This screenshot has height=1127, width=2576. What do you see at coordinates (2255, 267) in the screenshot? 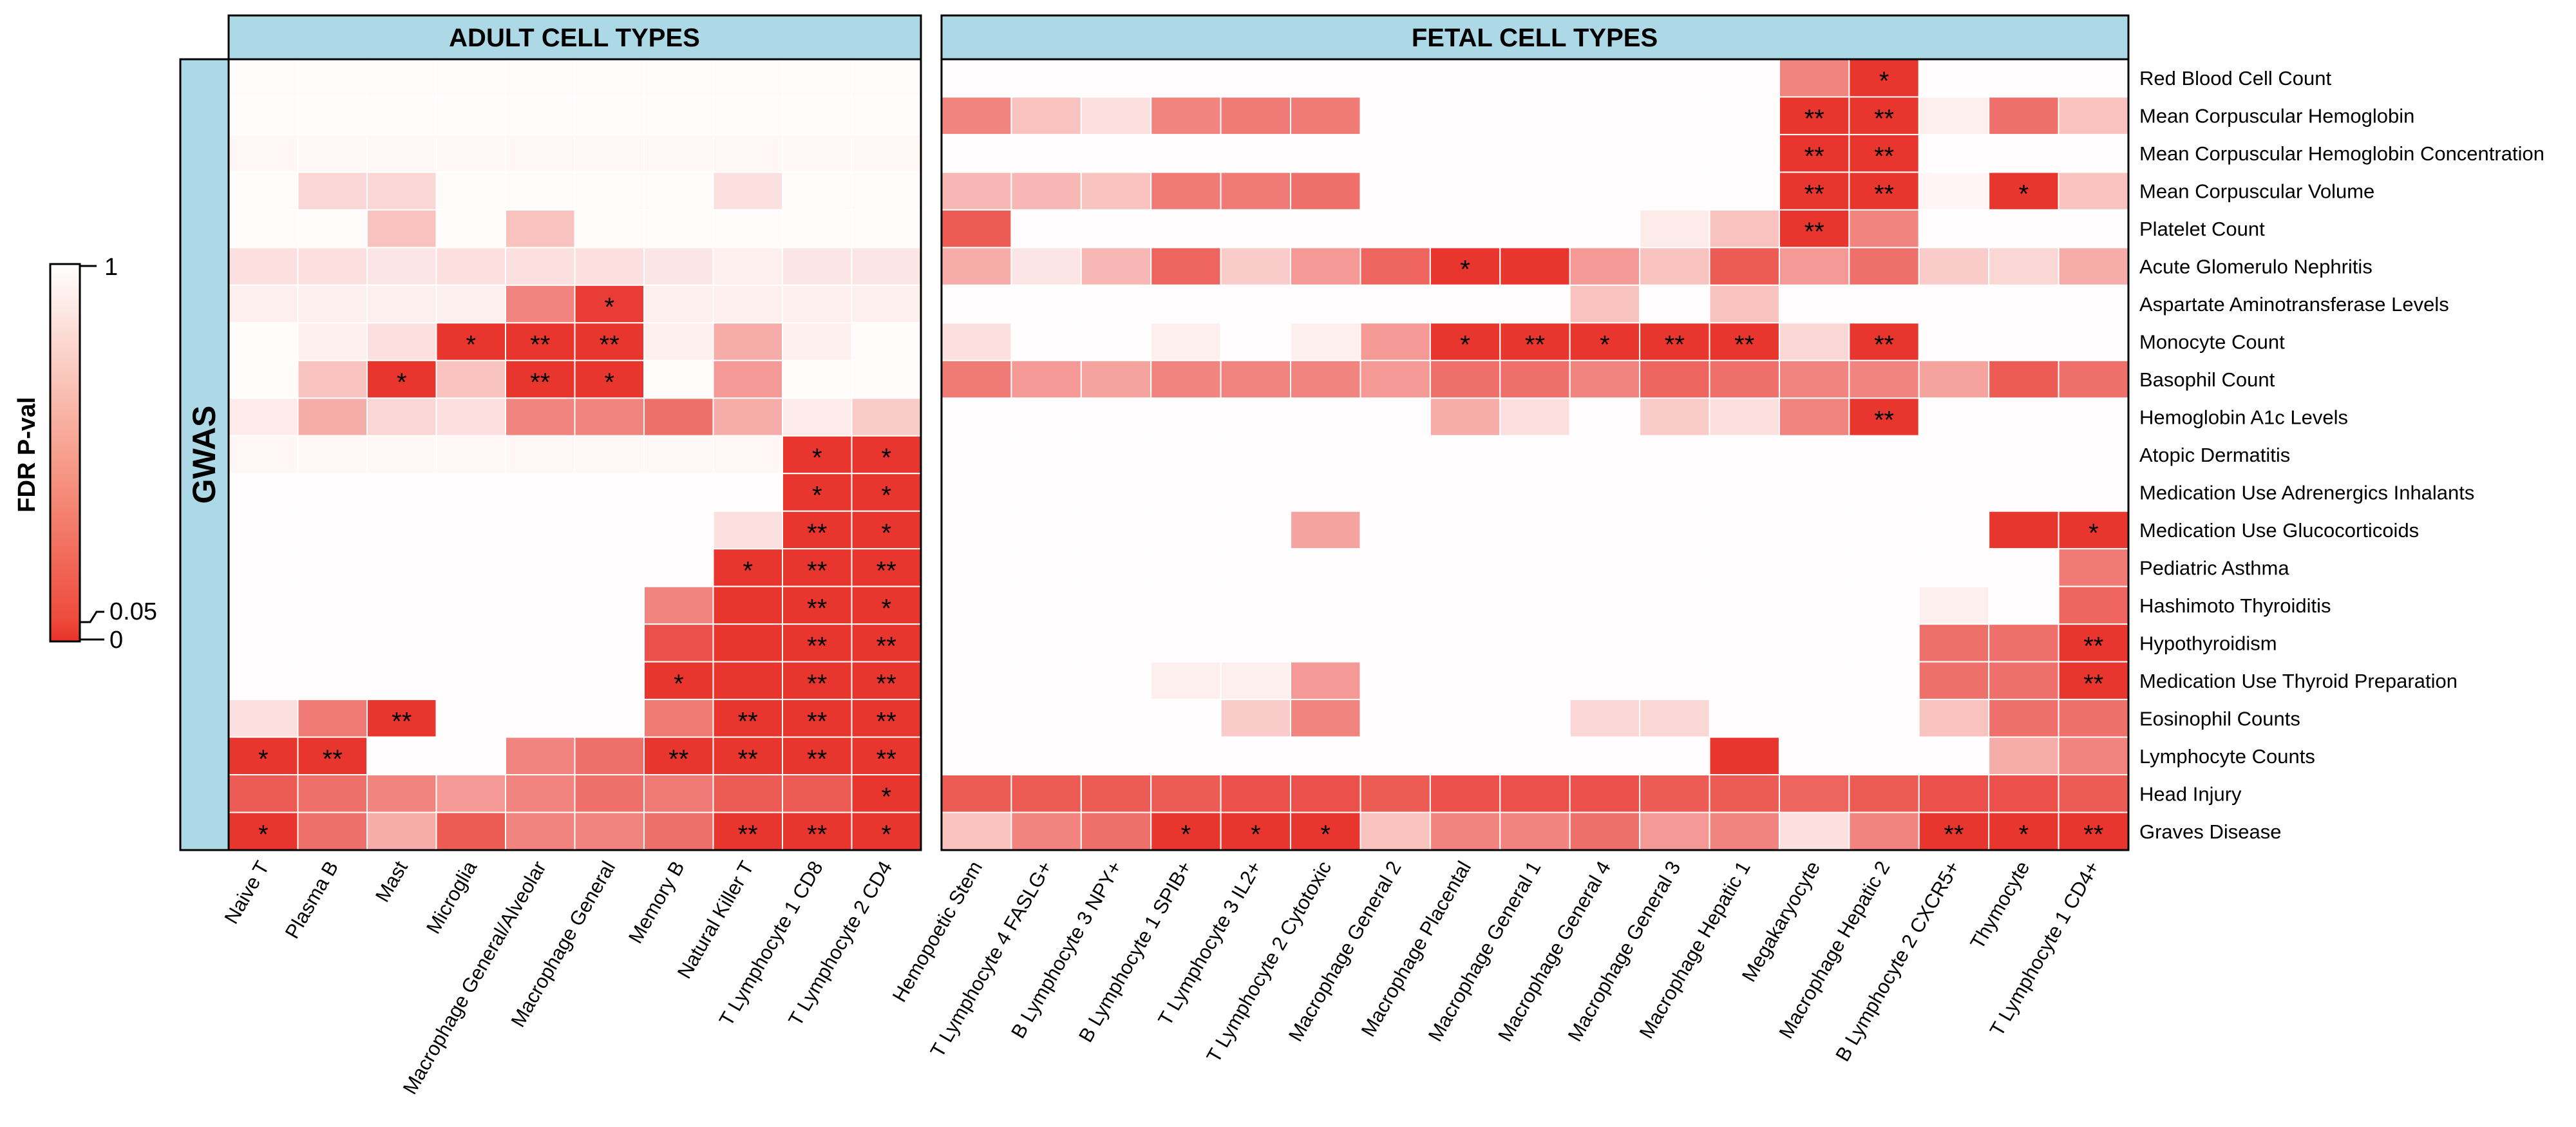
I see `row-label: Acute Glomerulo Nephritis` at bounding box center [2255, 267].